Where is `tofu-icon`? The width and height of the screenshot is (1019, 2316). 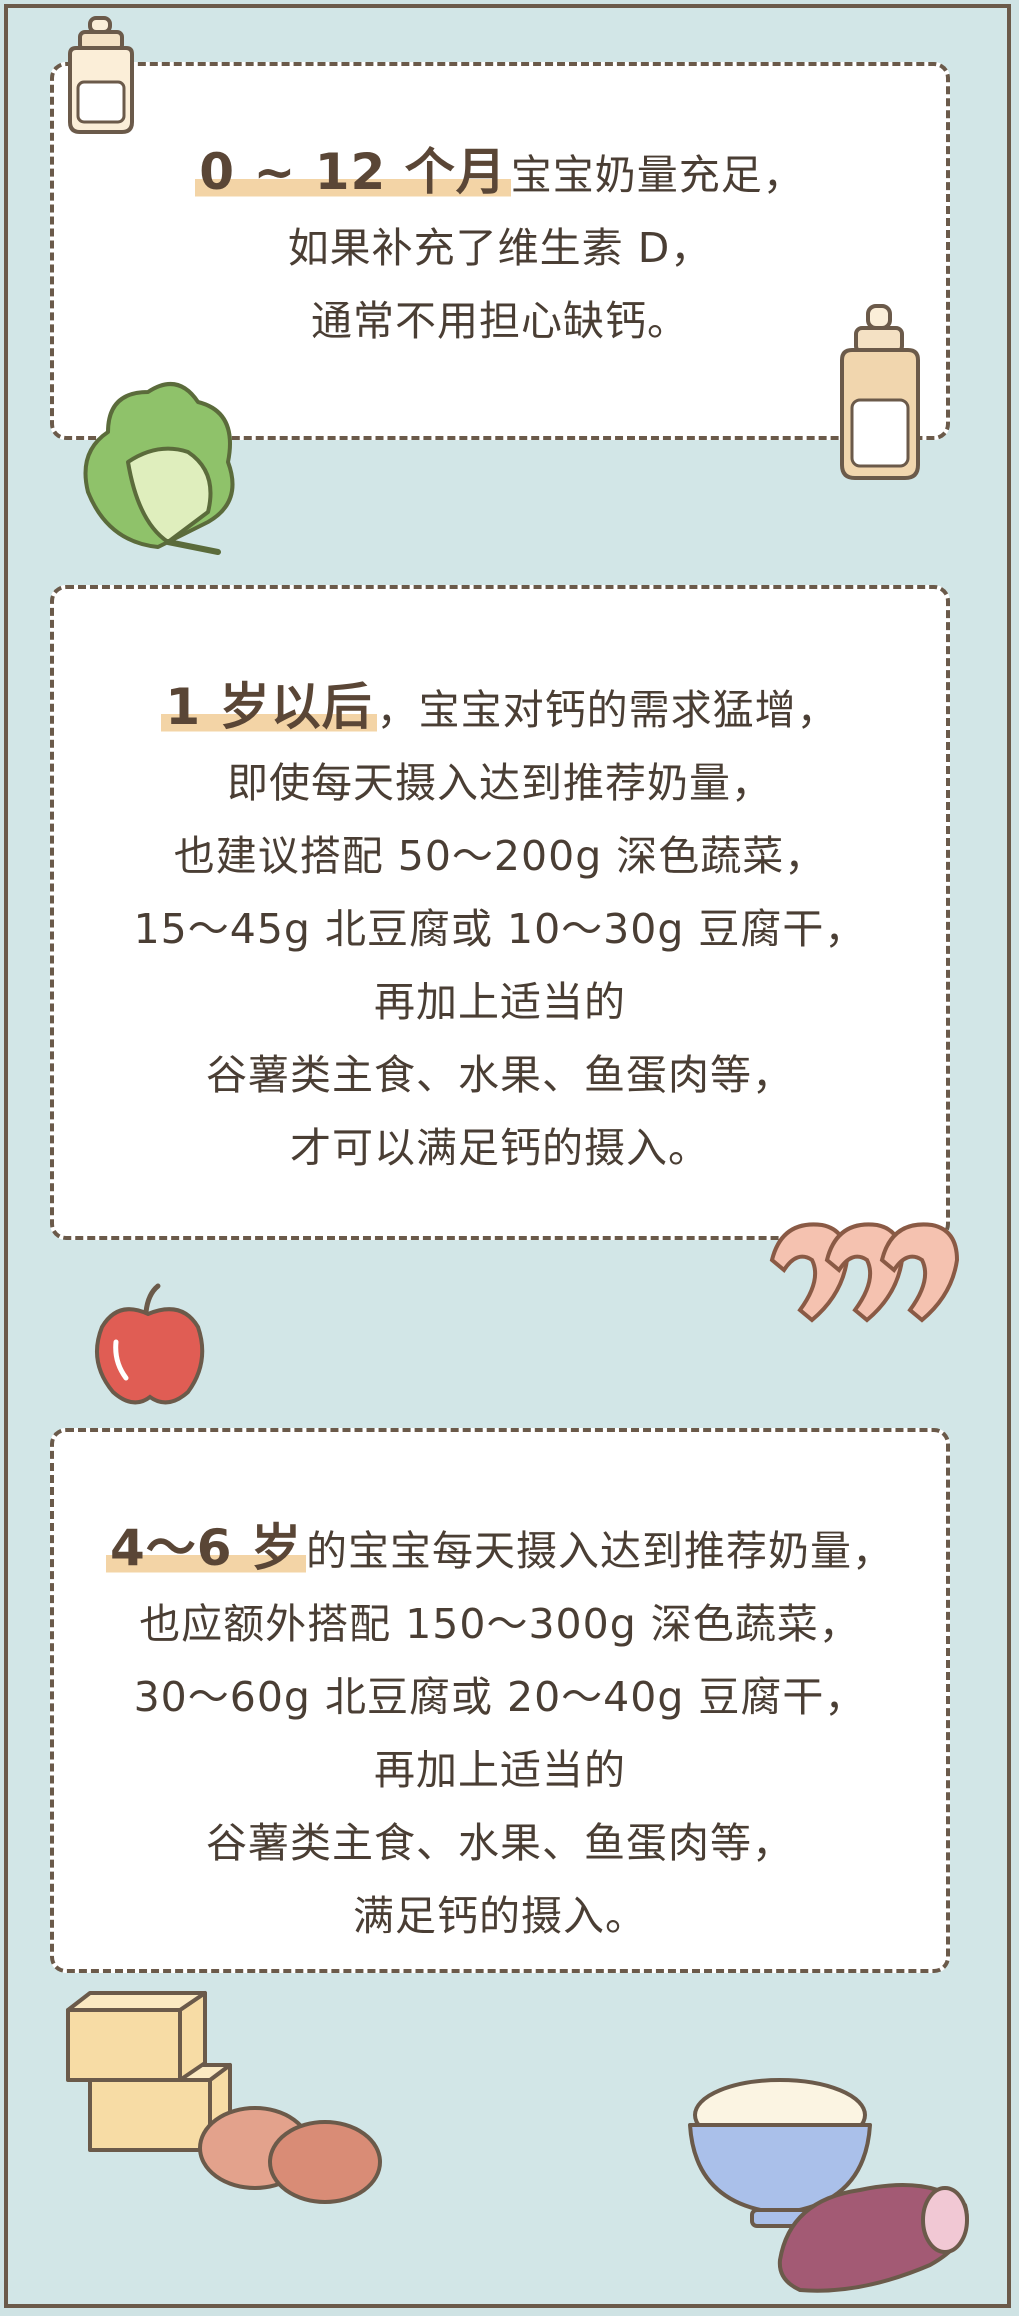 tofu-icon is located at coordinates (149, 2071).